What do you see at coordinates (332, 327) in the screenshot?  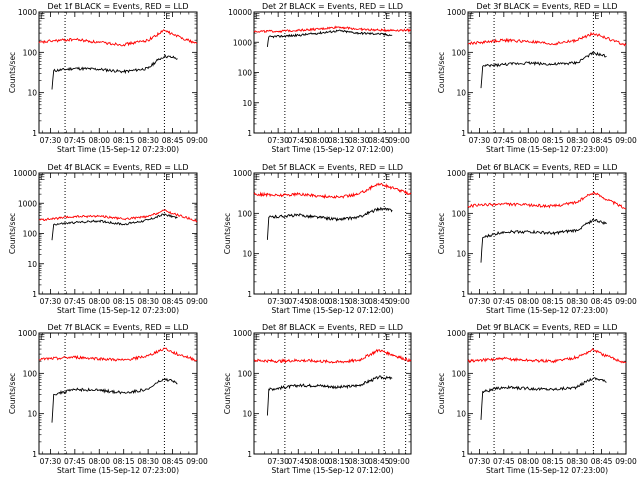 I see `chart-title: Det 8f BLACK = Events, RED = LLD` at bounding box center [332, 327].